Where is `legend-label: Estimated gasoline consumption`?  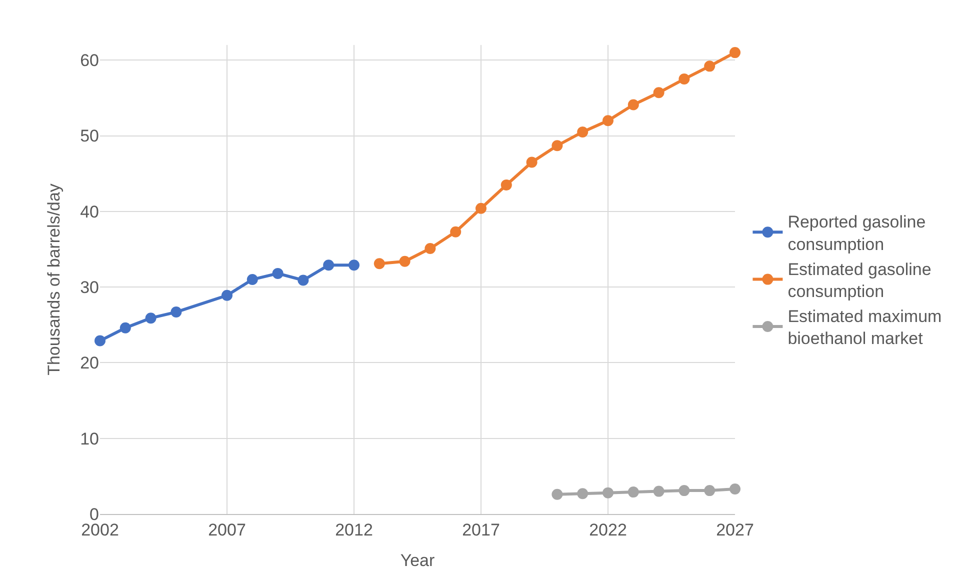 legend-label: Estimated gasoline consumption is located at coordinates (860, 280).